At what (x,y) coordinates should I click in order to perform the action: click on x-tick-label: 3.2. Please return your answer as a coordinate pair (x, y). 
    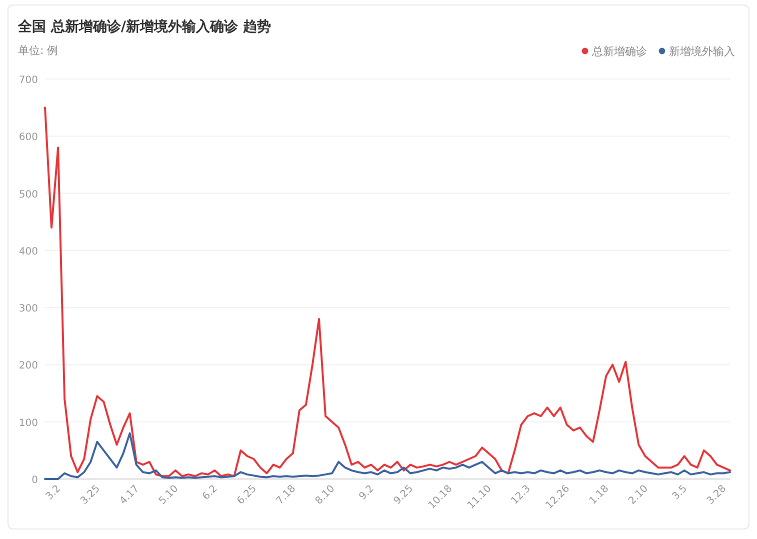
    Looking at the image, I should click on (54, 492).